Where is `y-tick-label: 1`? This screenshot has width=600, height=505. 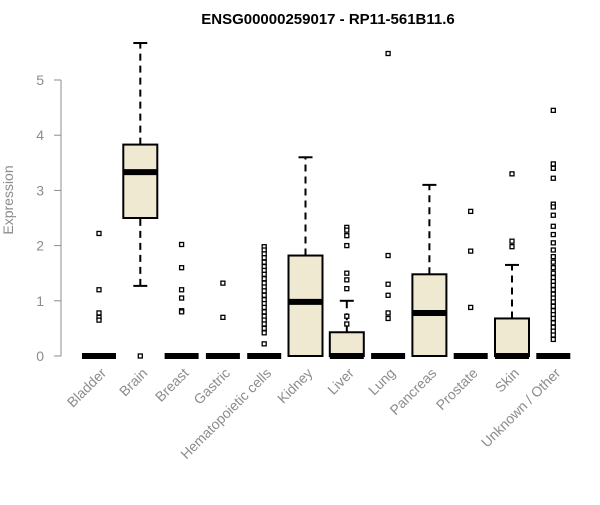 y-tick-label: 1 is located at coordinates (40, 301).